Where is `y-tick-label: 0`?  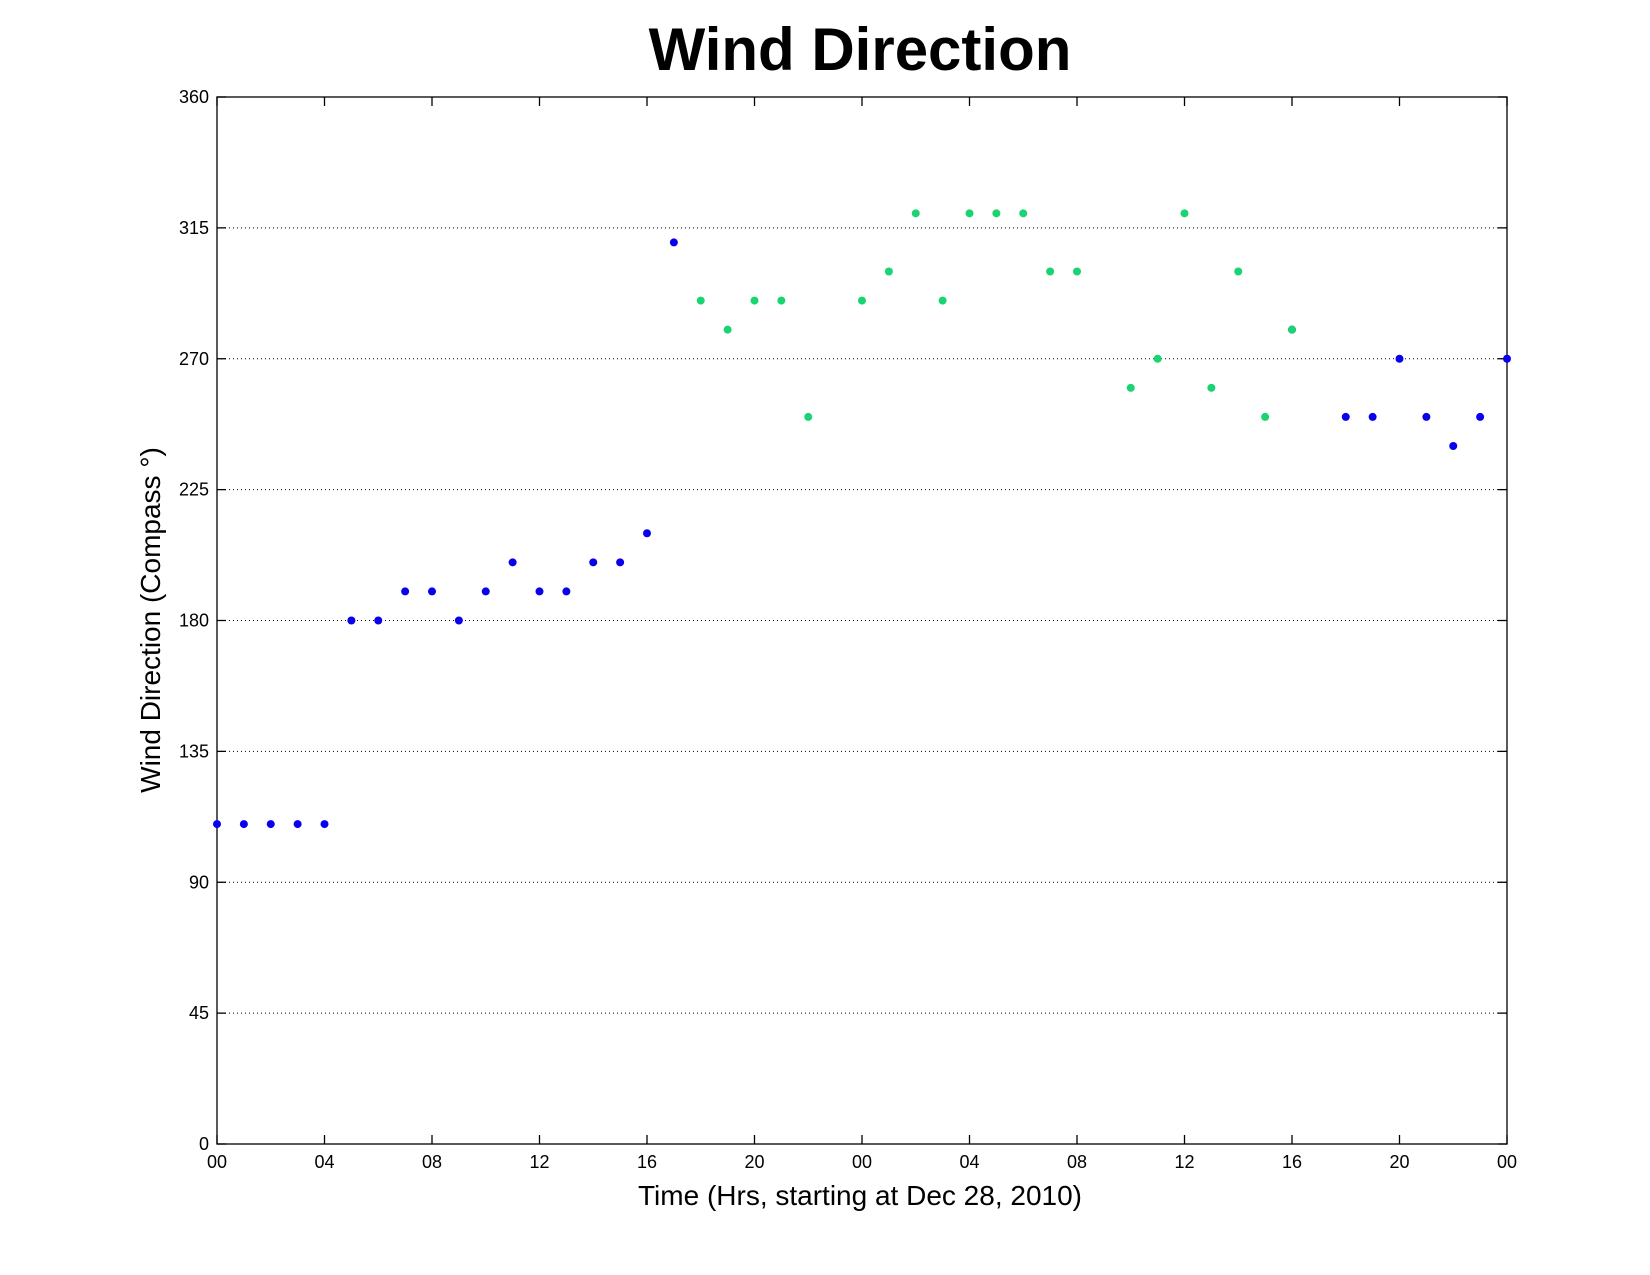 y-tick-label: 0 is located at coordinates (204, 1144).